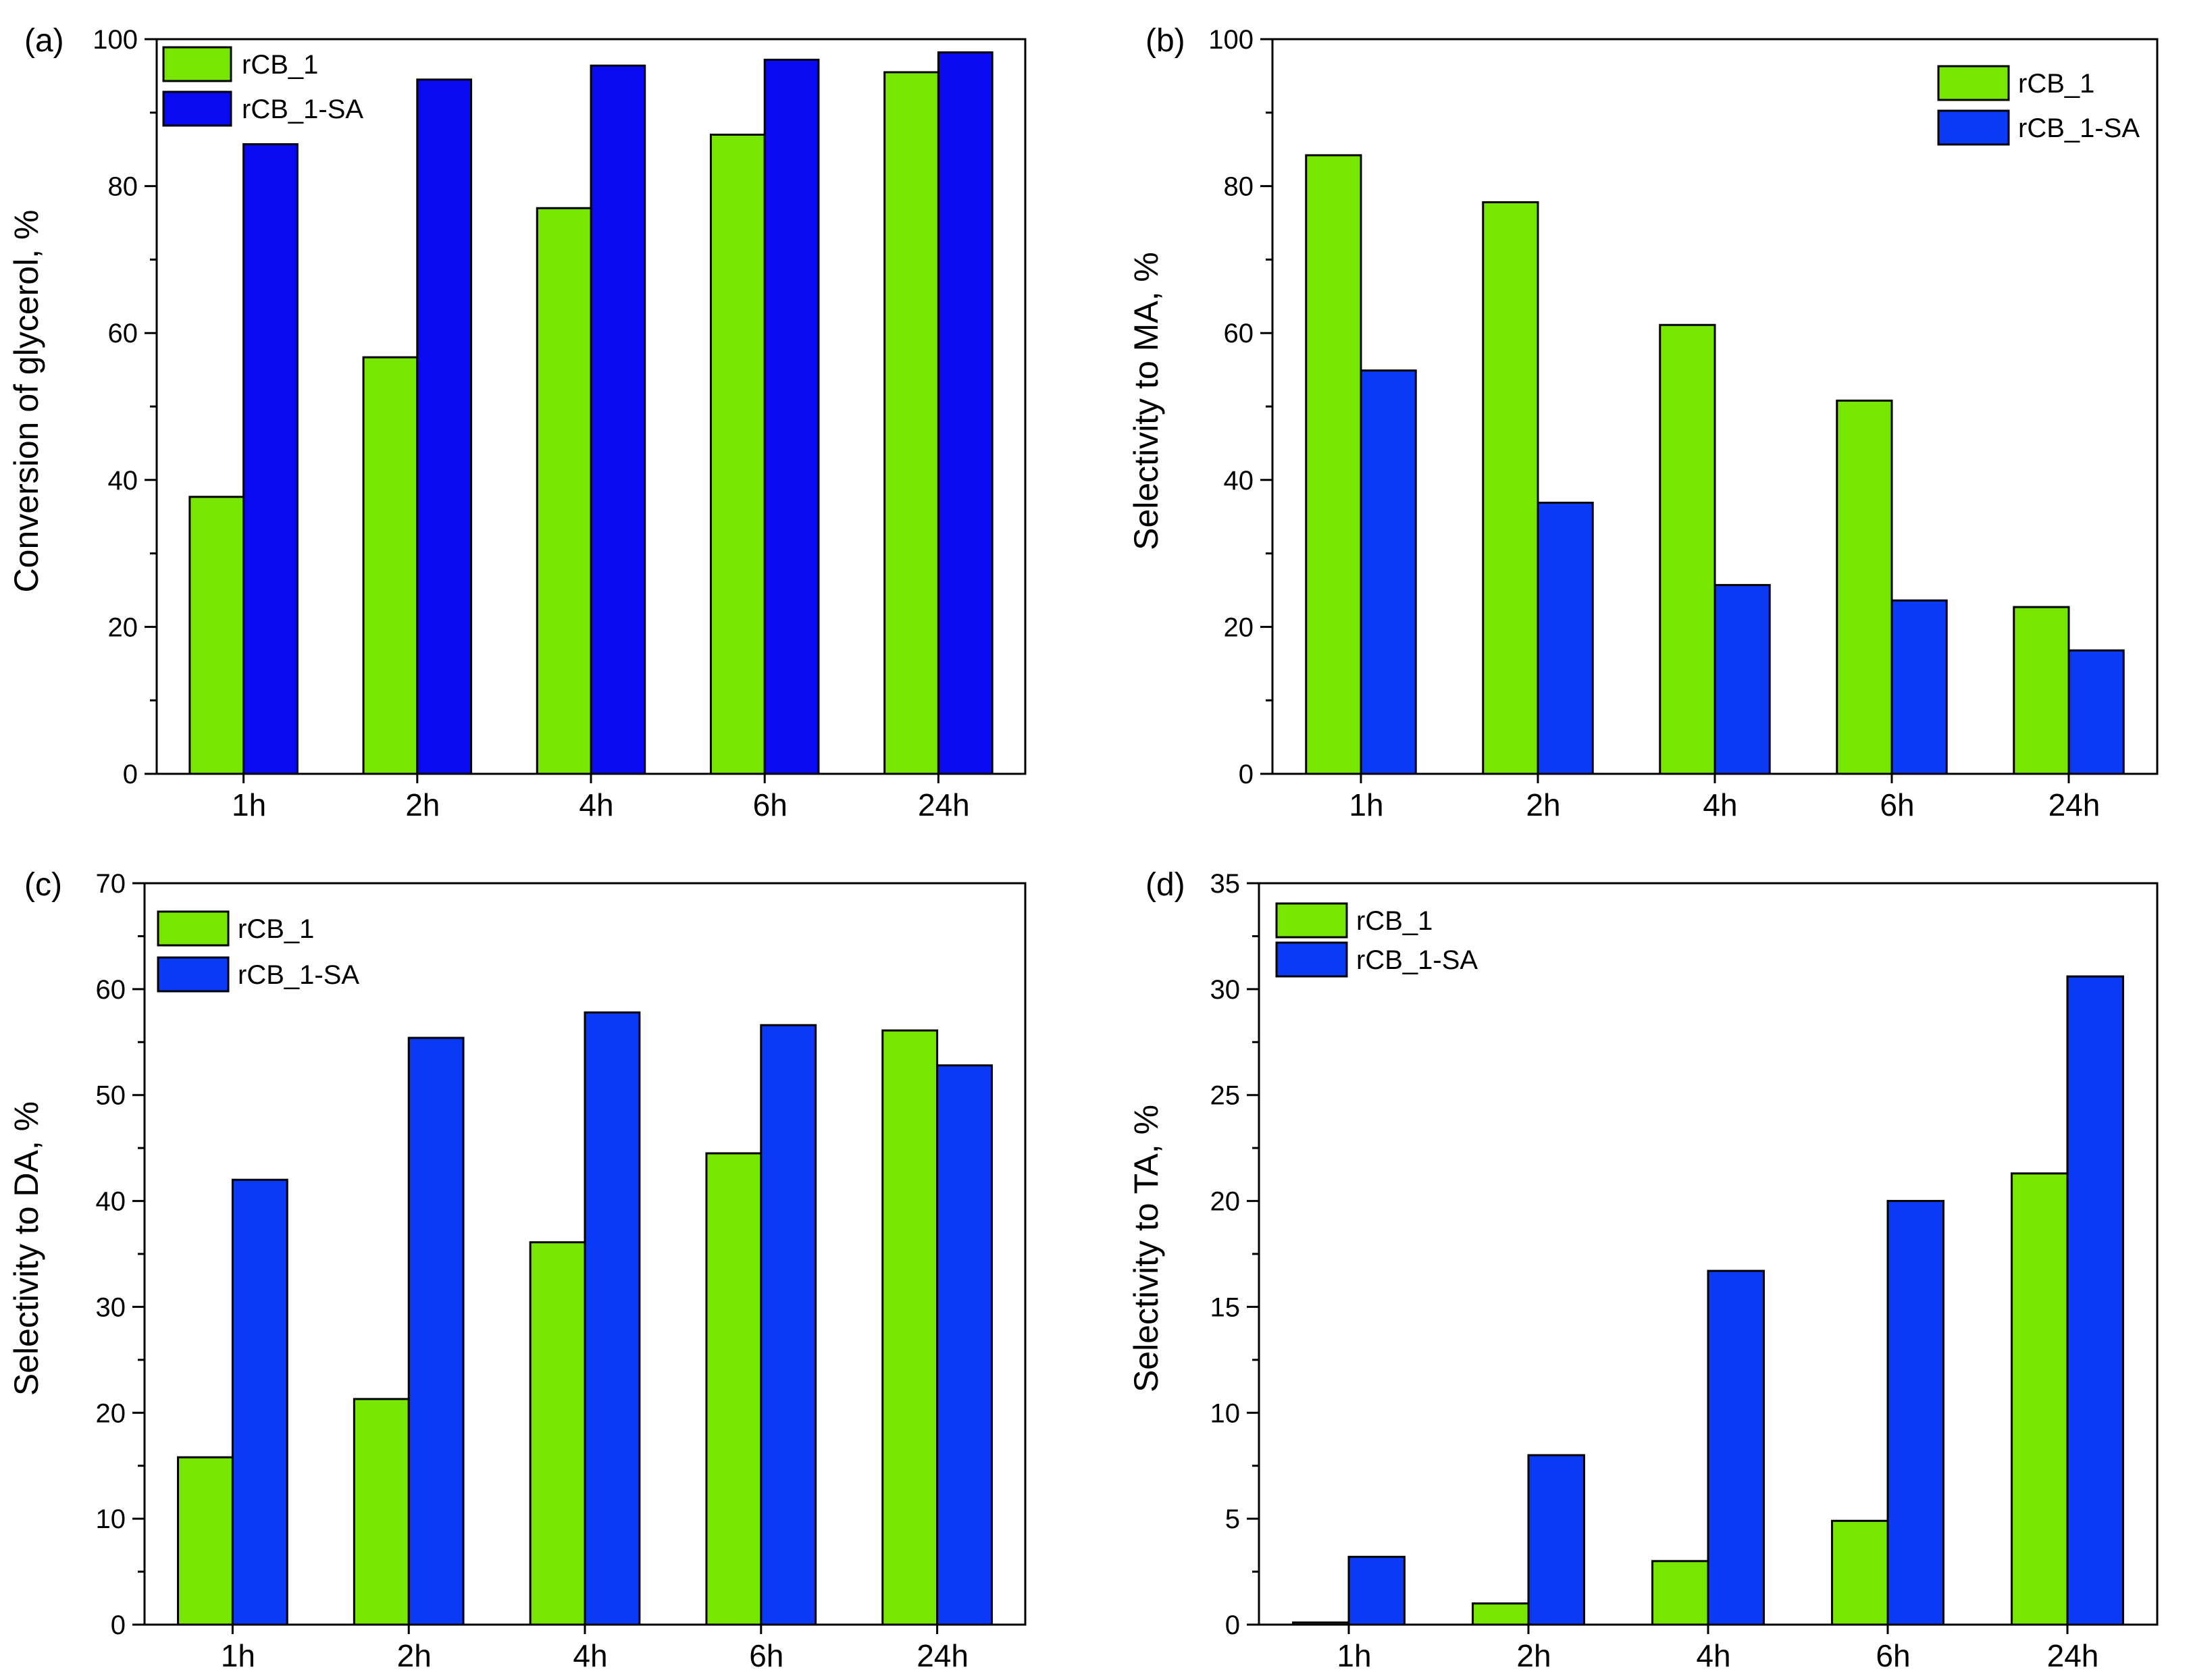 The image size is (2191, 1680). Describe the element at coordinates (111, 1096) in the screenshot. I see `y-tick-label: 50` at that location.